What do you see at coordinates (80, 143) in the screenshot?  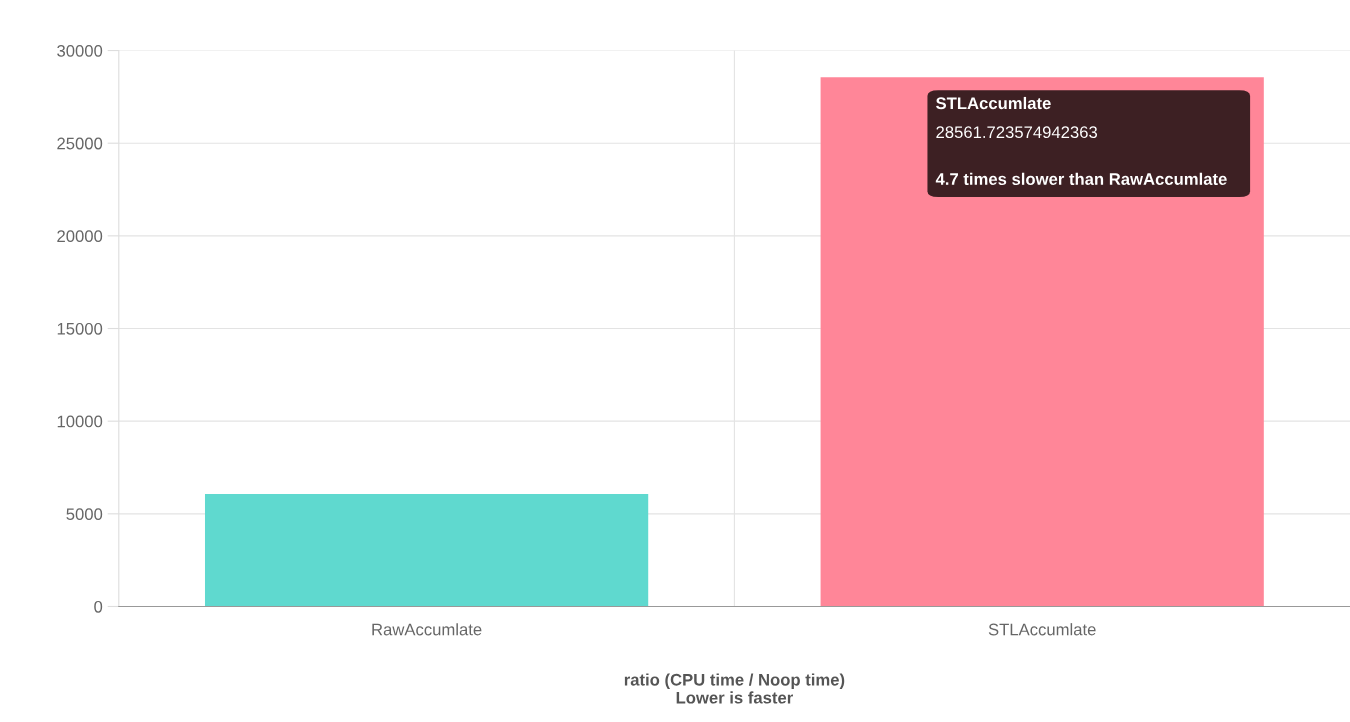 I see `y-tick-label: 25000` at bounding box center [80, 143].